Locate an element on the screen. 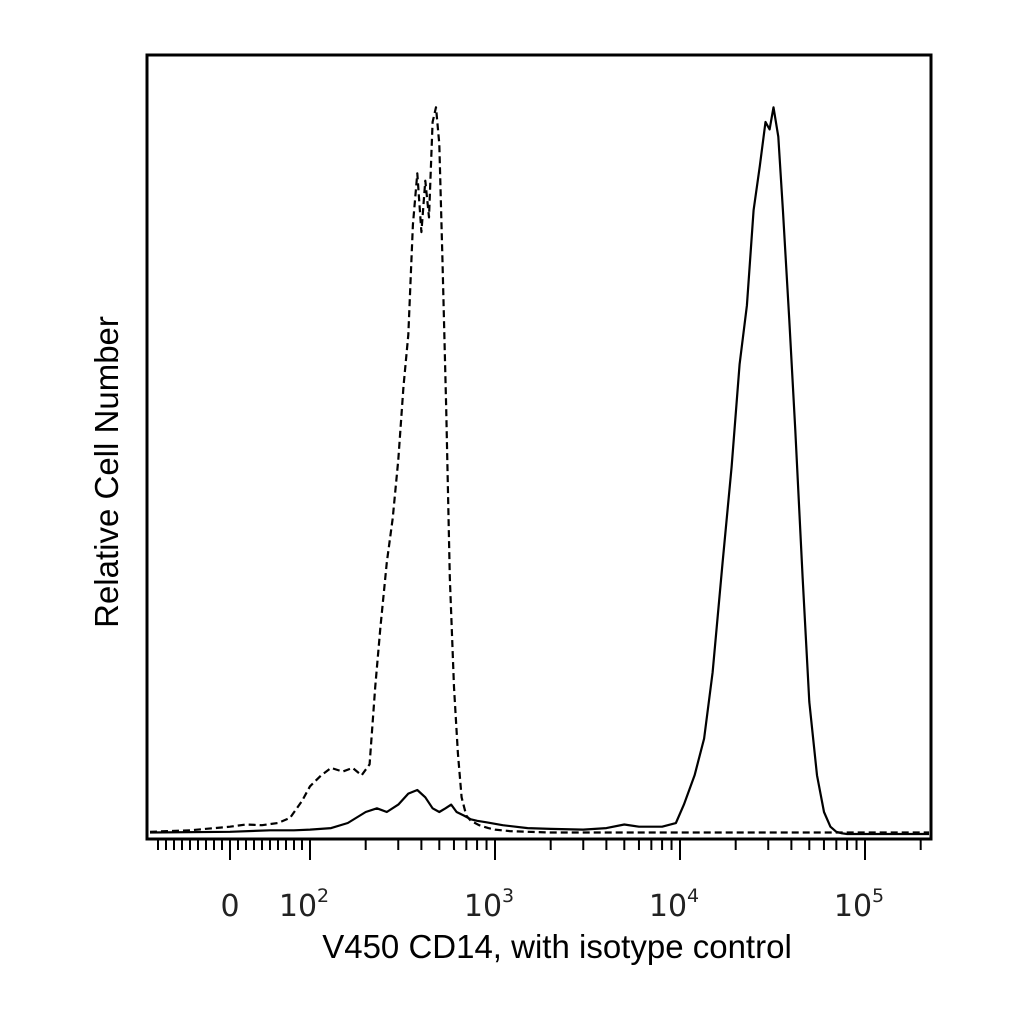  x-axis-label: V450 CD14, with isotype control is located at coordinates (557, 946).